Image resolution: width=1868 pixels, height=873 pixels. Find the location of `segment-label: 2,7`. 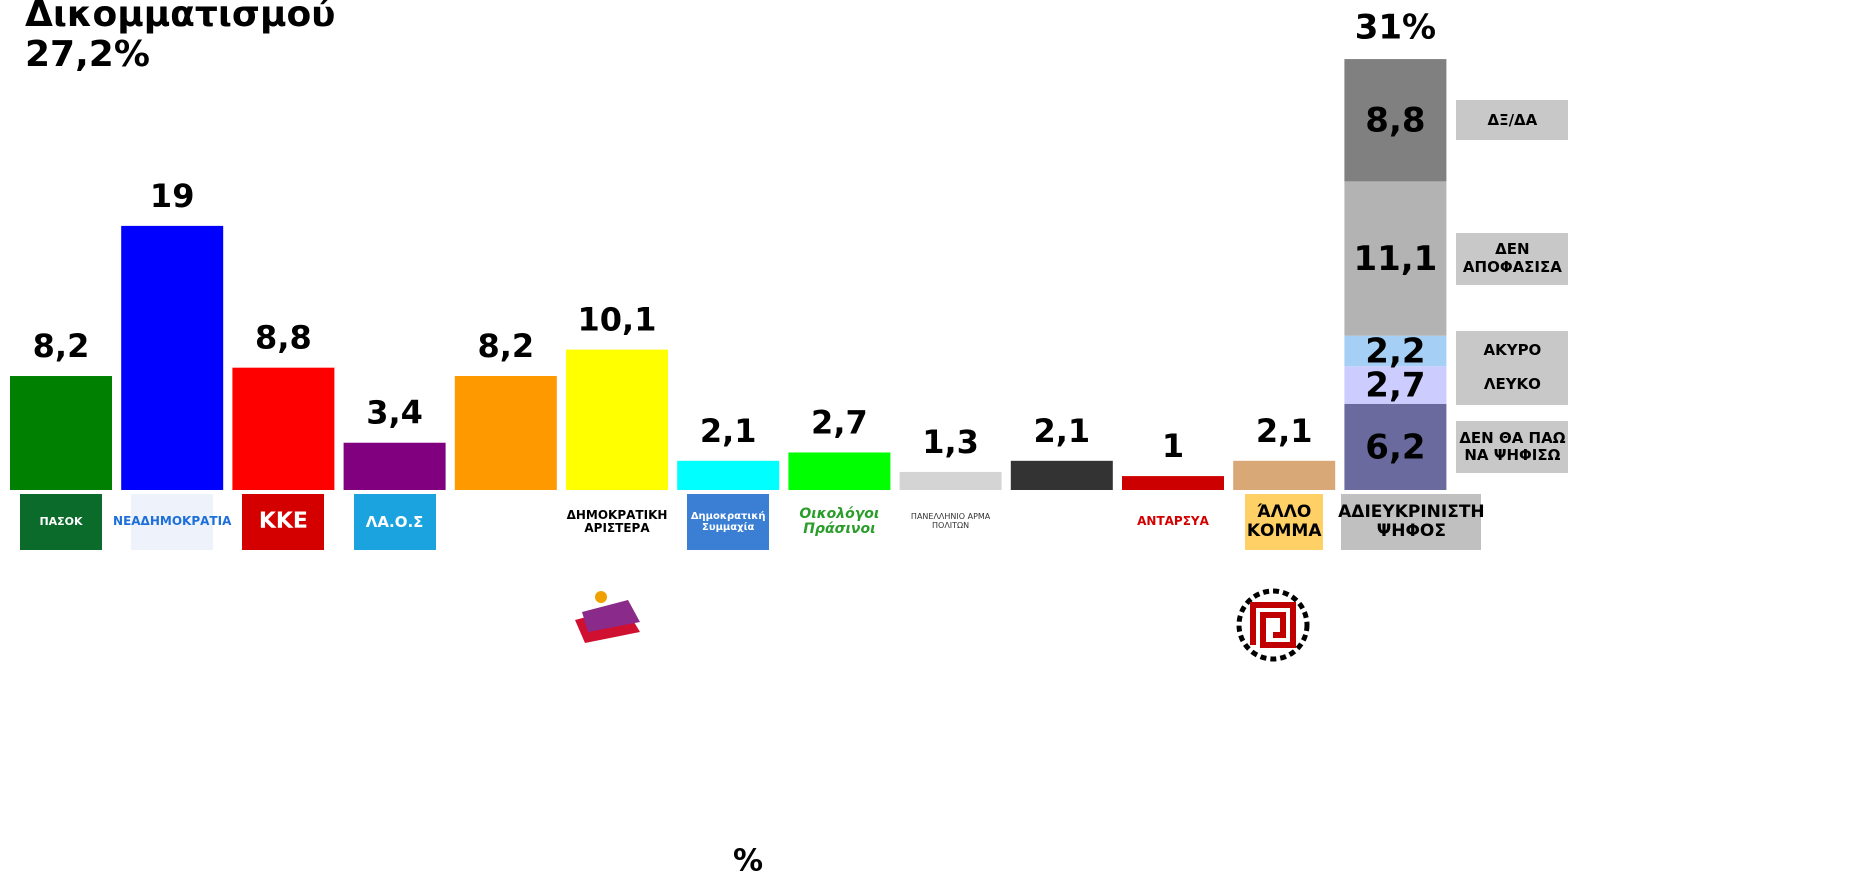

segment-label: 2,7 is located at coordinates (1395, 386).